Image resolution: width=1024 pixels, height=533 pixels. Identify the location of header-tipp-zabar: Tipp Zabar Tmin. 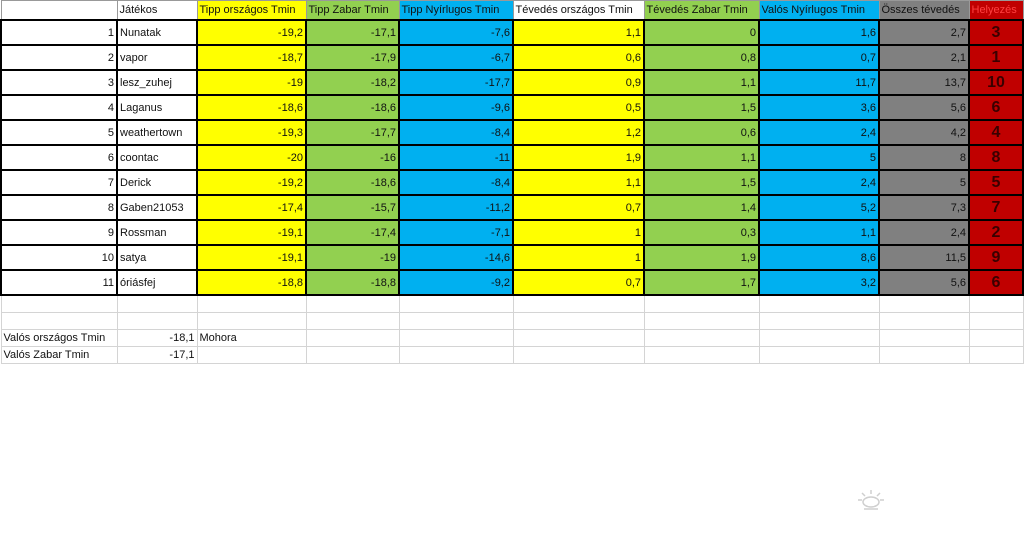
(352, 10).